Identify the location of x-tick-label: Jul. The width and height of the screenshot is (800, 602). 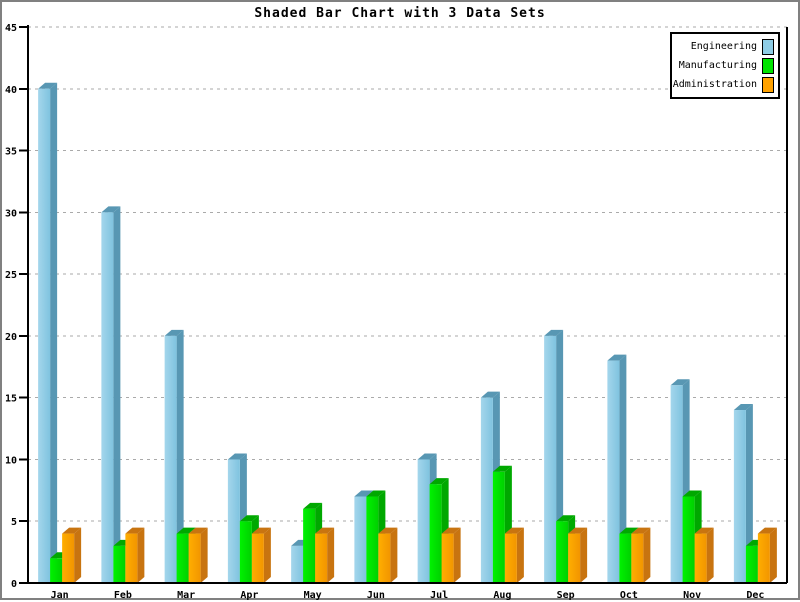
(439, 595).